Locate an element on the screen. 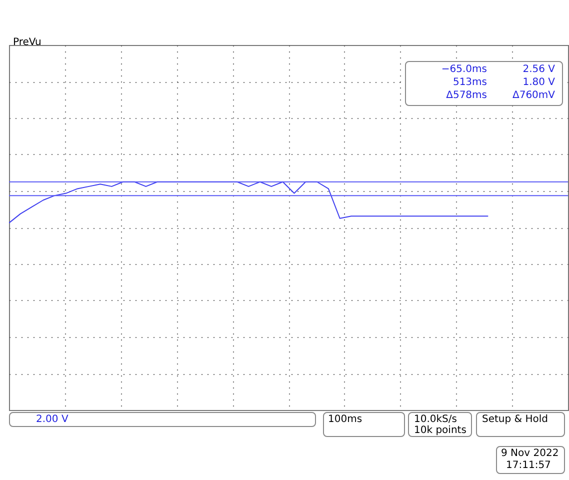  text: 10.0kS/s is located at coordinates (435, 419).